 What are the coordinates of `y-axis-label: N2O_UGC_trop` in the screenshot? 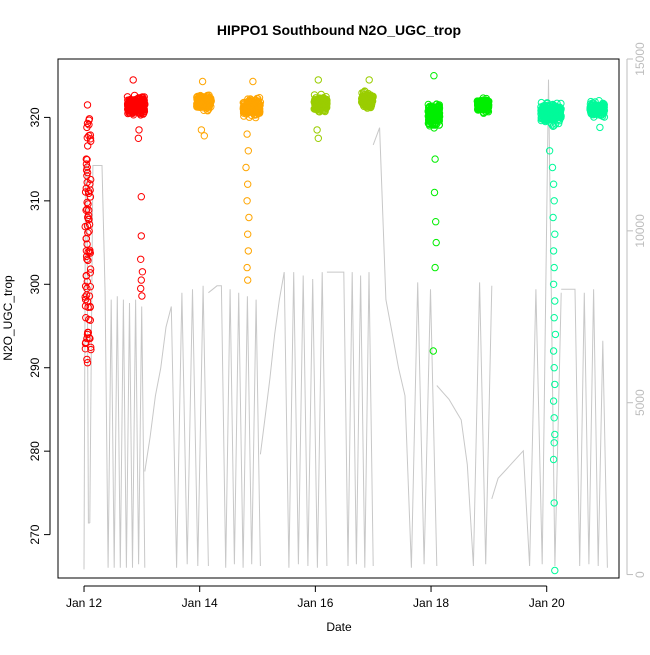 It's located at (8, 318).